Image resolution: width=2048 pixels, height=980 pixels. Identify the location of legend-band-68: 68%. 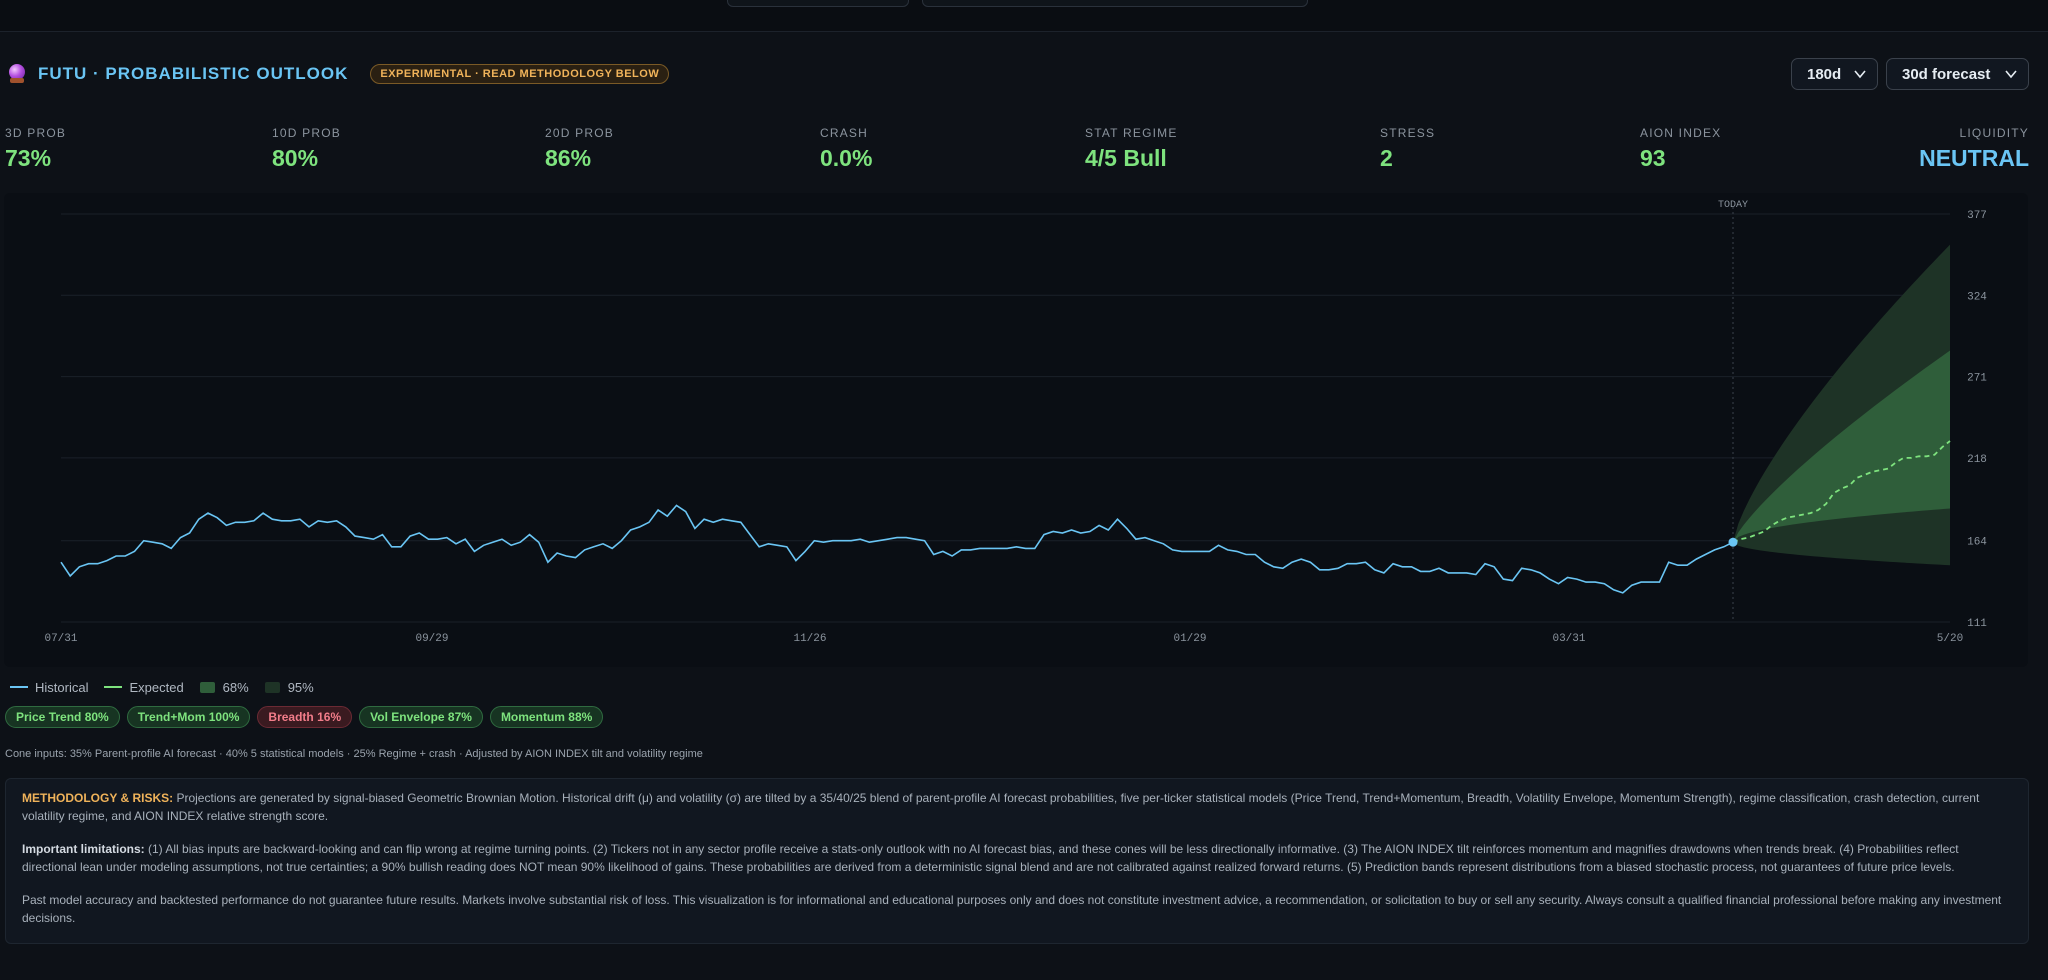
(224, 687).